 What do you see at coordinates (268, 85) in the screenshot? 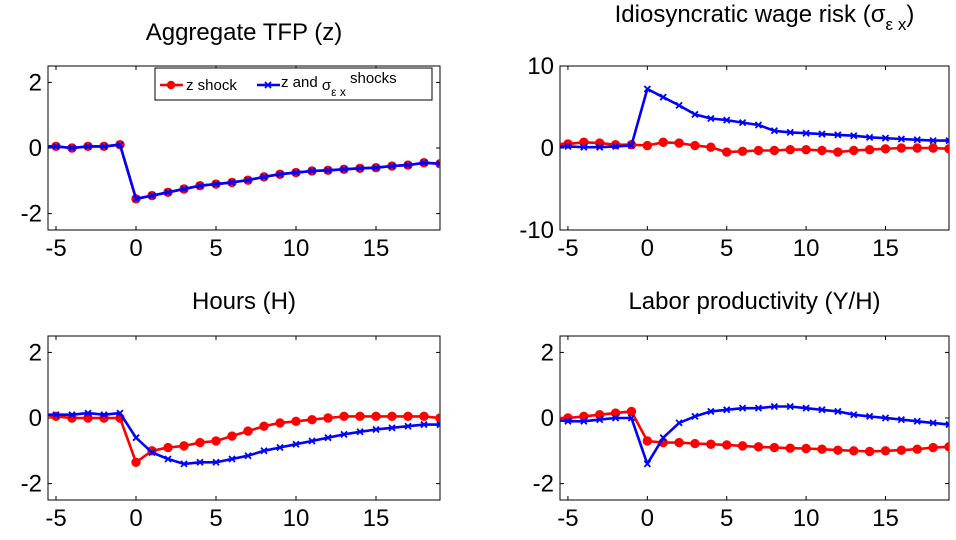
I see `legend-marker-z-and-sigma` at bounding box center [268, 85].